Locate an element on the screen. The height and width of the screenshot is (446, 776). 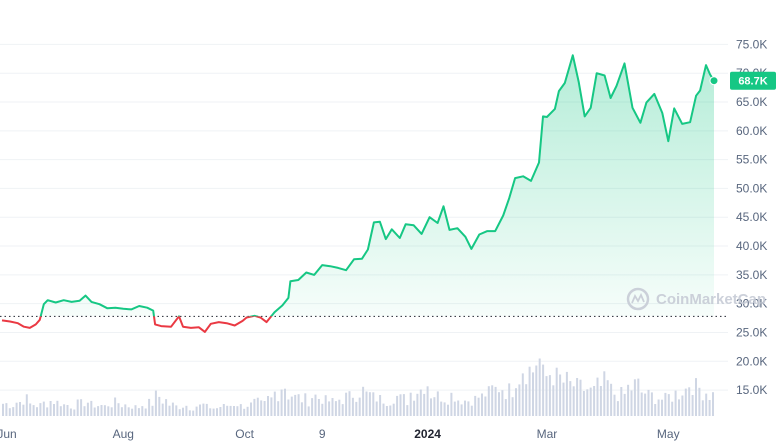
current-price-label: 68.7K is located at coordinates (752, 82).